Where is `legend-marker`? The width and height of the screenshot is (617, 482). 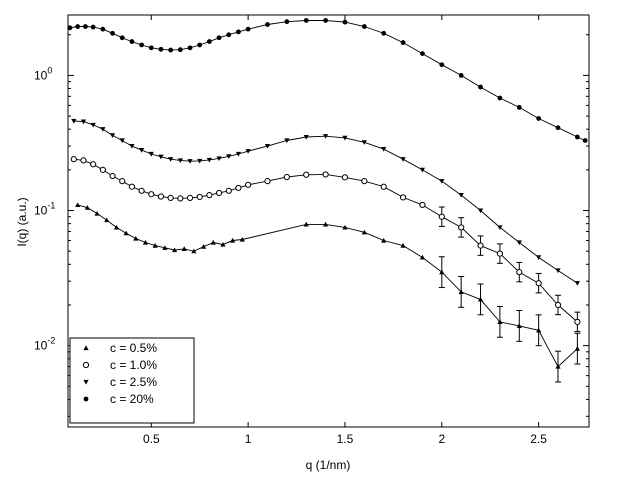
legend-marker is located at coordinates (86, 365).